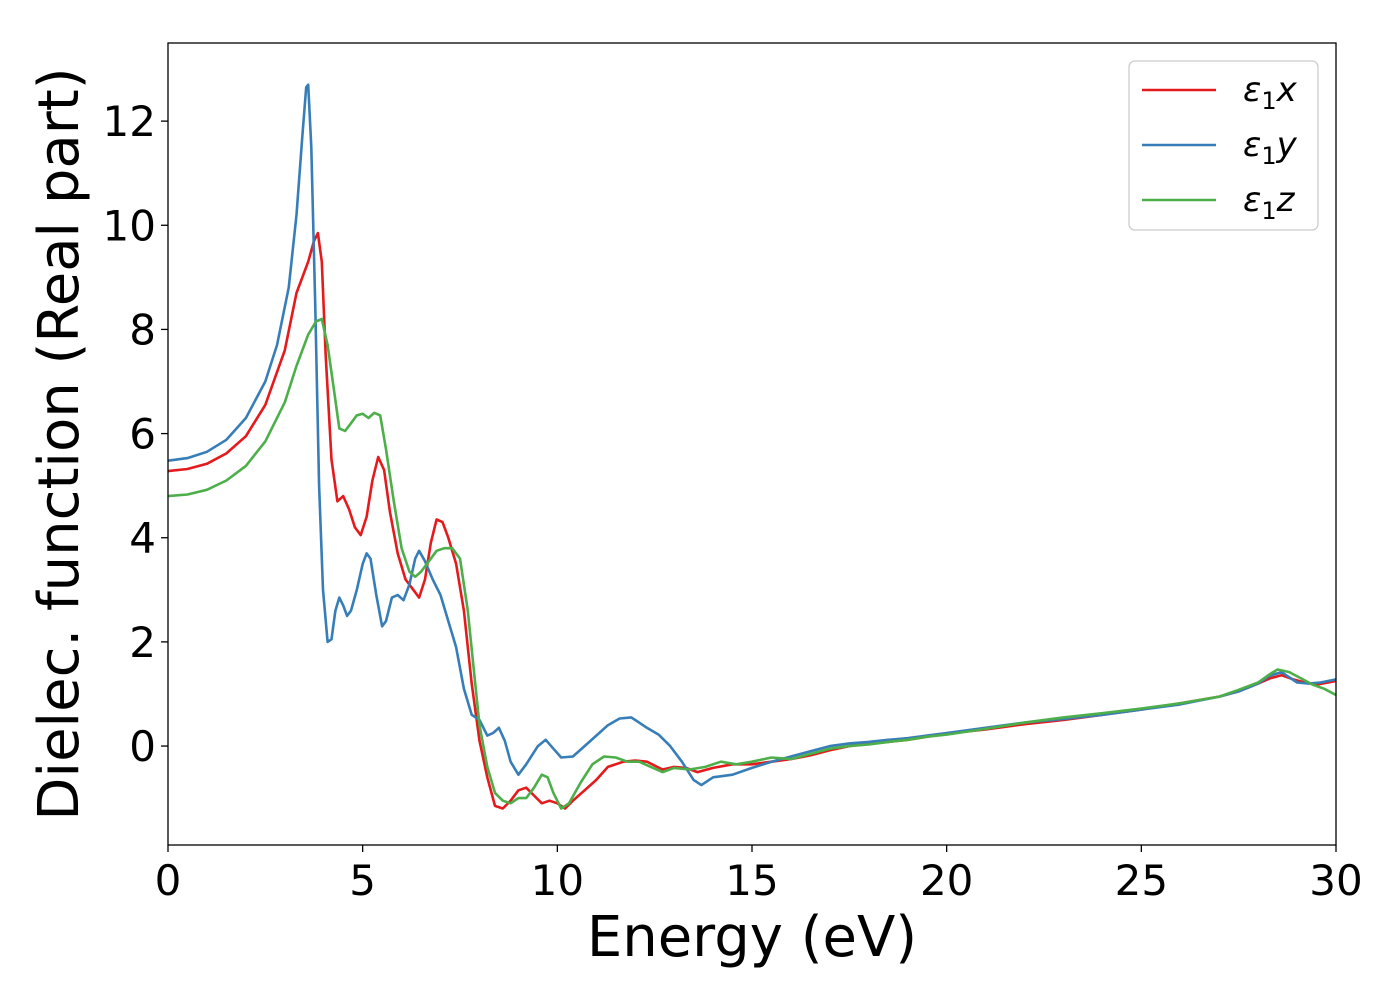 This screenshot has height=1000, width=1400. What do you see at coordinates (362, 880) in the screenshot?
I see `x-tick-label: 5` at bounding box center [362, 880].